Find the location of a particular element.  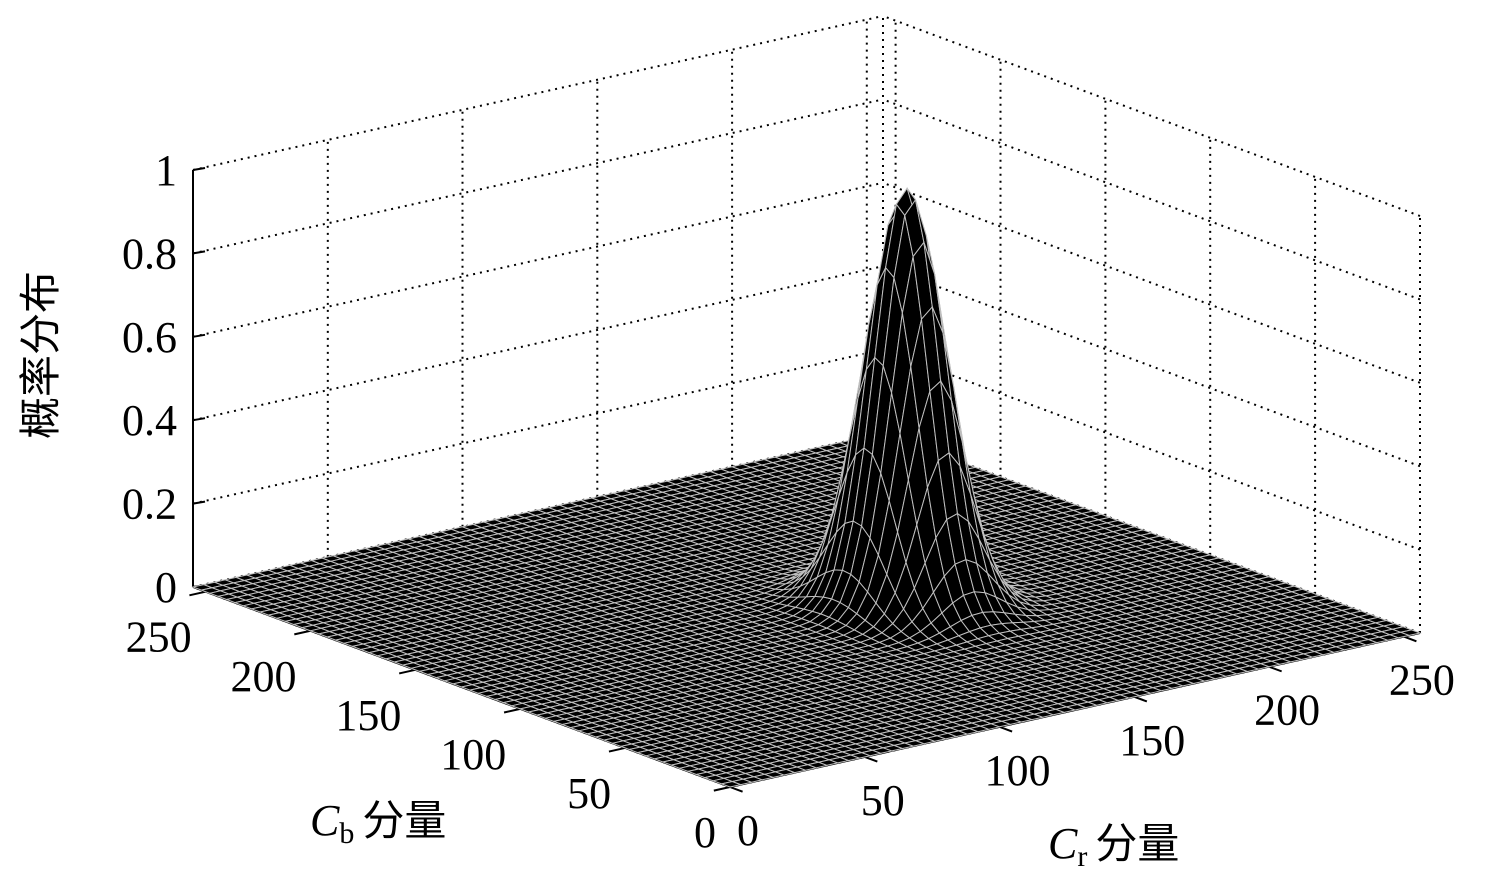

z-tick-label: 0.4 is located at coordinates (149, 420).